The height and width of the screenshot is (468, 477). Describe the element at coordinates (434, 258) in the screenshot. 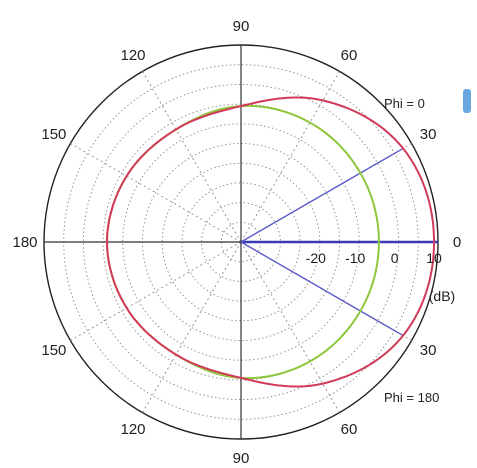

I see `radial-tick-label: 10` at that location.